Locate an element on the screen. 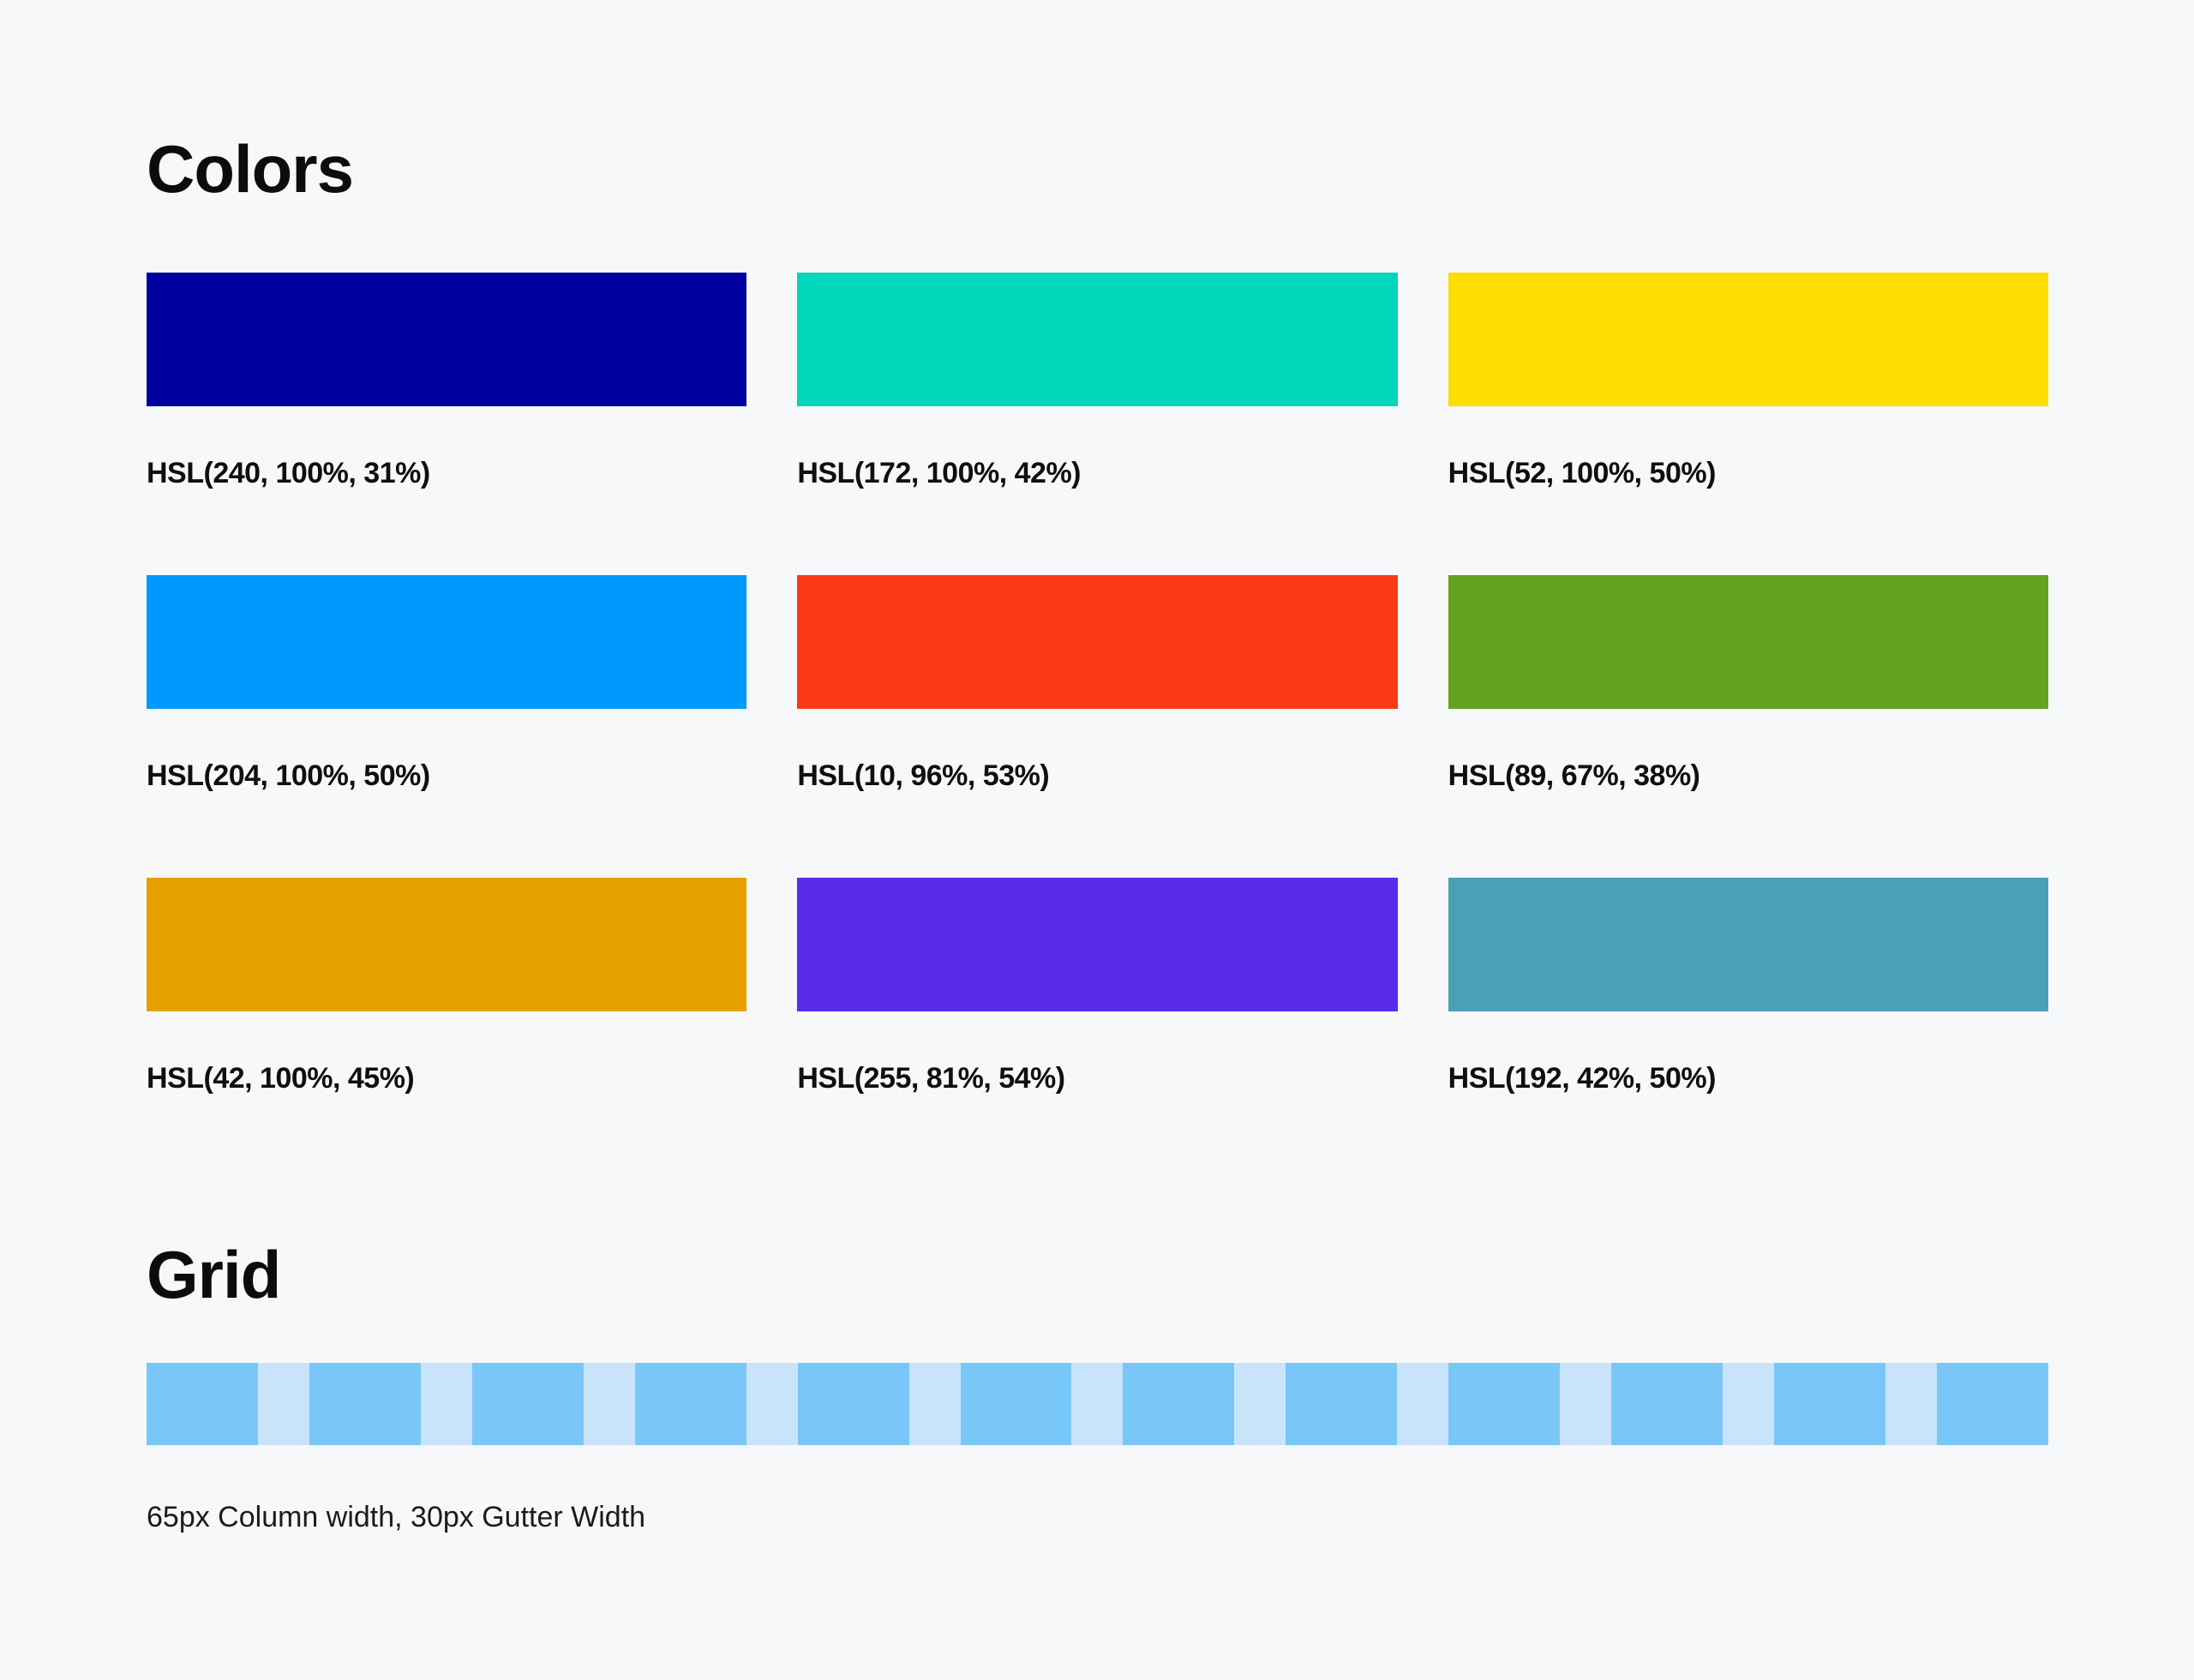 This screenshot has height=1680, width=2194. color-swatch-cell: HSL(42, 100%, 45%) is located at coordinates (447, 986).